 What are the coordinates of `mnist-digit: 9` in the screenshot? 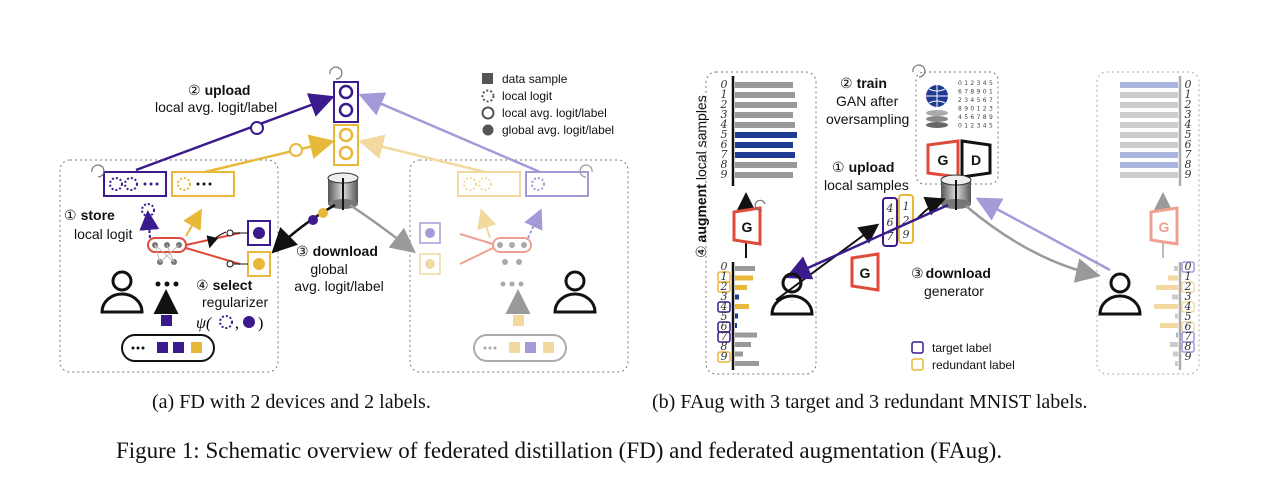 It's located at (991, 117).